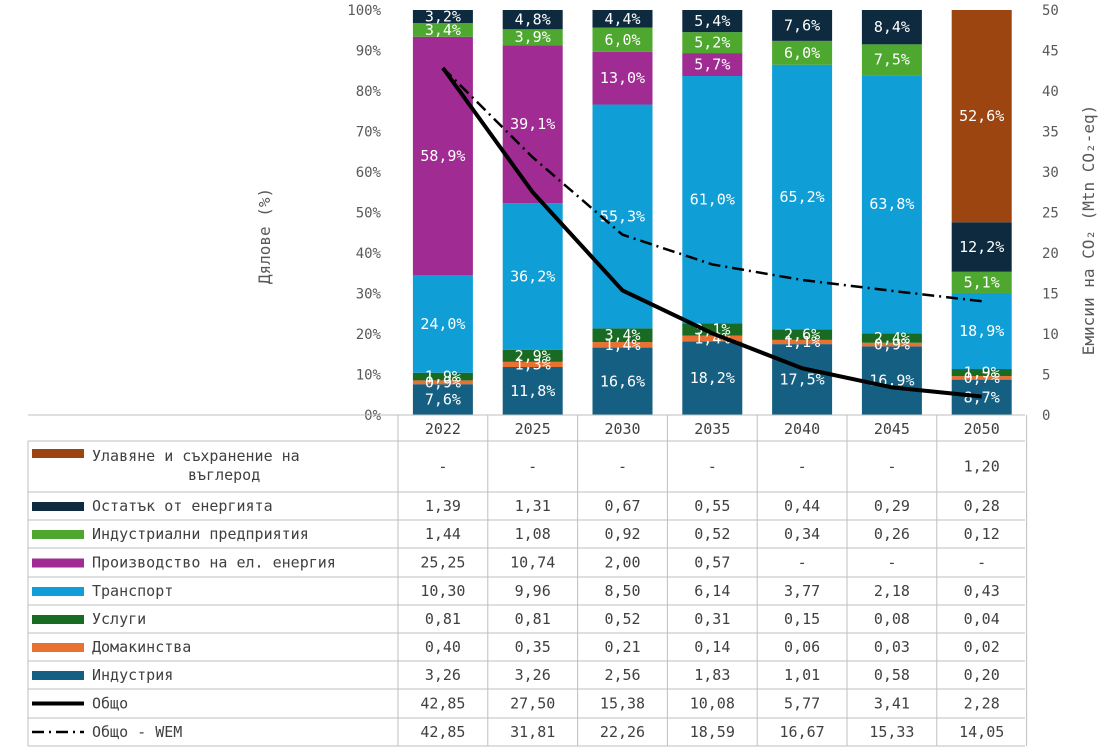 The height and width of the screenshot is (747, 1118). What do you see at coordinates (802, 647) in the screenshot?
I see `table-cell: 0,06` at bounding box center [802, 647].